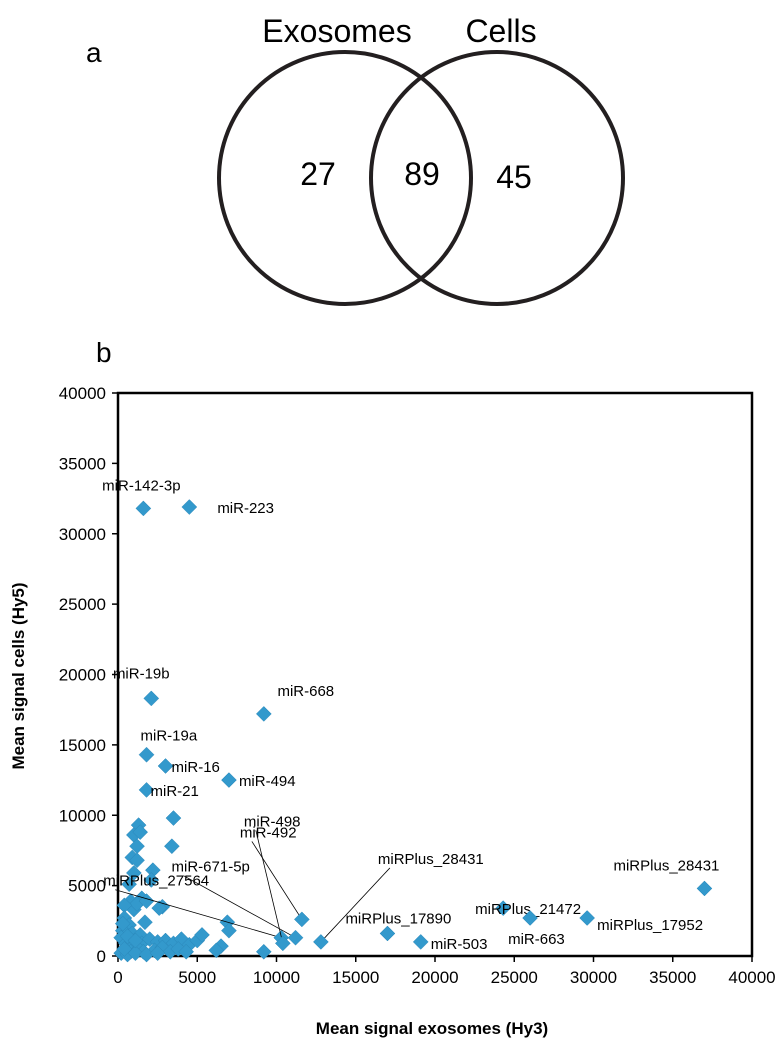 This screenshot has width=783, height=1038. Describe the element at coordinates (459, 944) in the screenshot. I see `data-point-label: miR-503` at that location.